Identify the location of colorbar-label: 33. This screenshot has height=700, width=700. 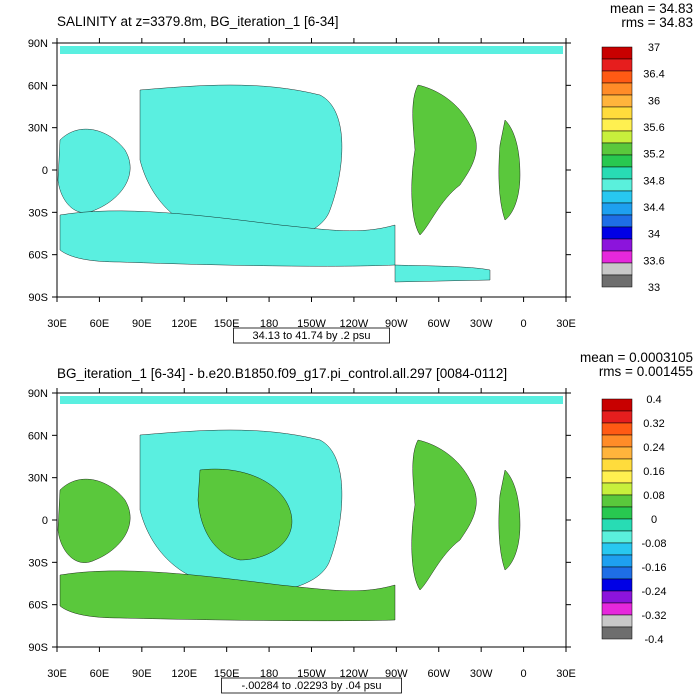
(654, 288).